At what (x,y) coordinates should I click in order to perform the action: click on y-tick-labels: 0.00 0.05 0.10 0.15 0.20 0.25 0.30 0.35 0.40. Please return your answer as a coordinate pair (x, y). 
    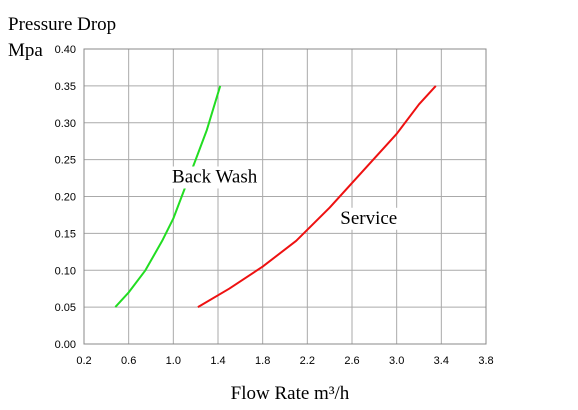
    Looking at the image, I should click on (65, 197).